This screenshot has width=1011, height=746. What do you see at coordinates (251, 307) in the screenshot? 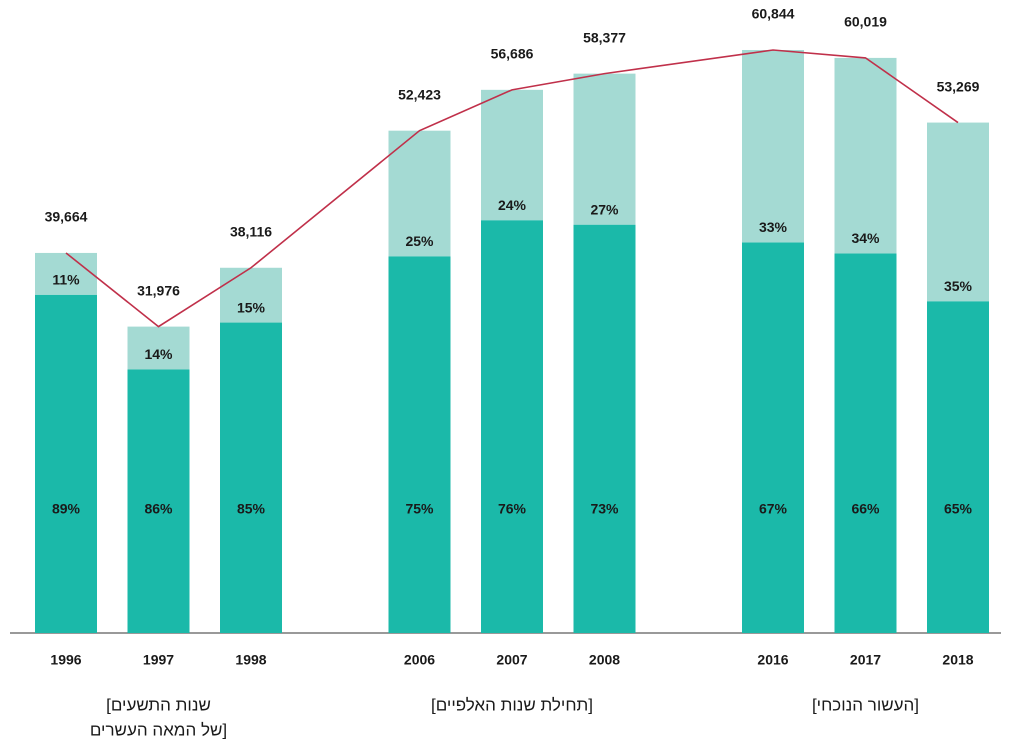
I see `value-label: 15%` at bounding box center [251, 307].